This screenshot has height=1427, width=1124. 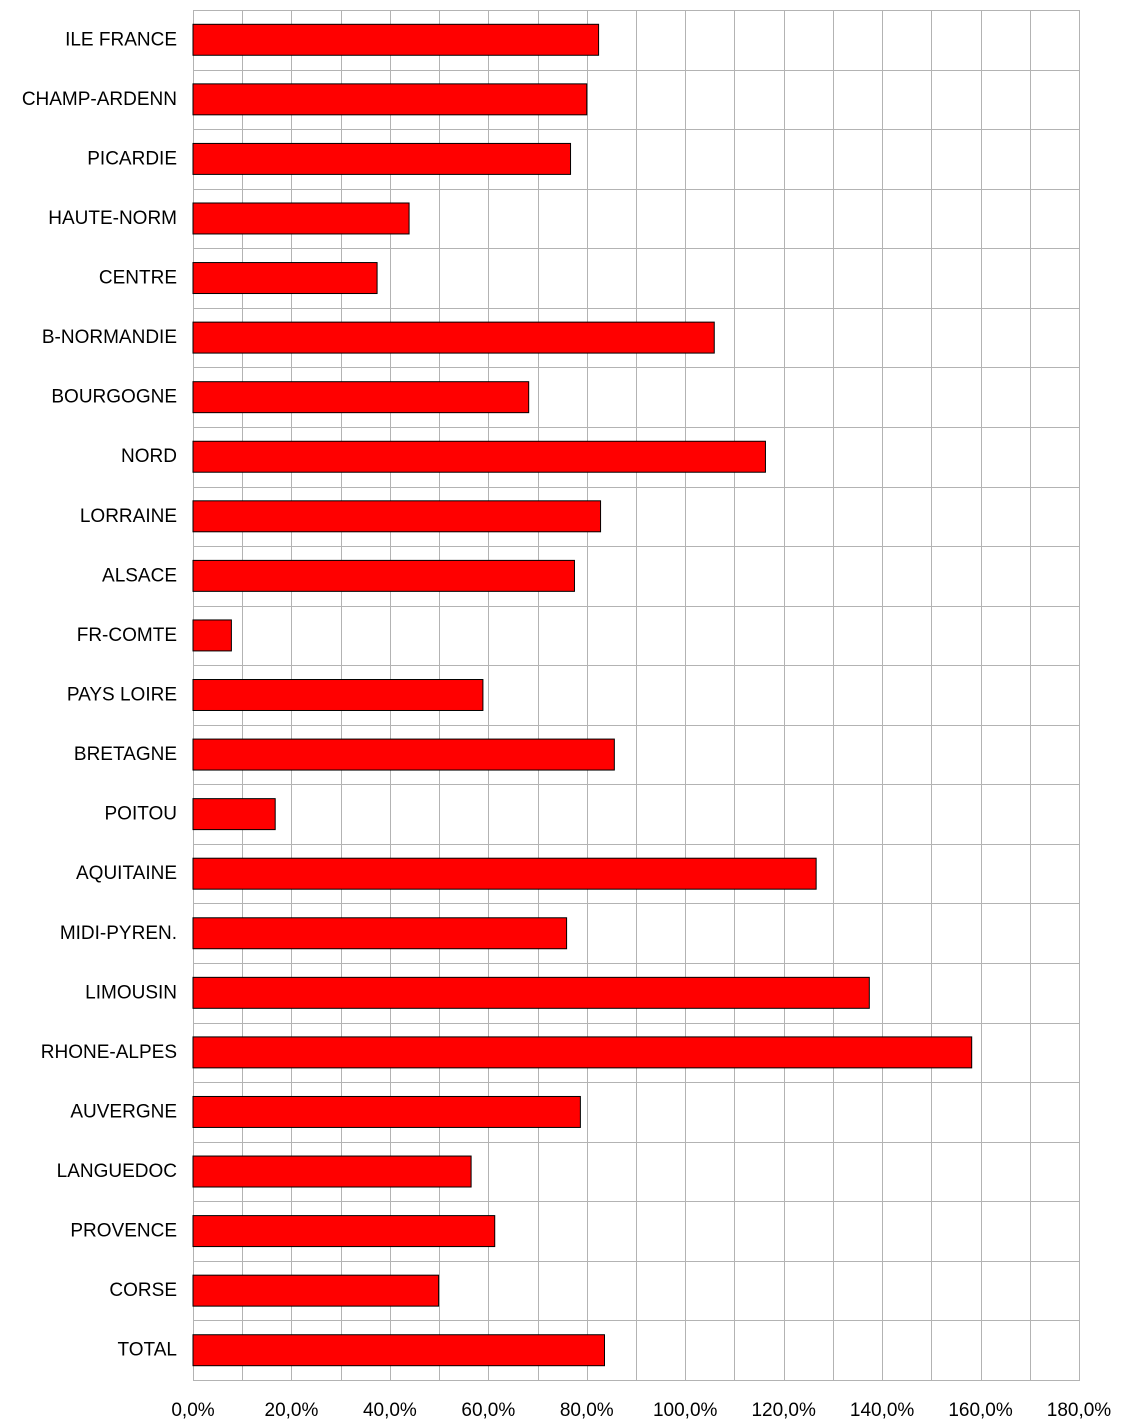 What do you see at coordinates (488, 1410) in the screenshot?
I see `x-tick-label: 60,0%` at bounding box center [488, 1410].